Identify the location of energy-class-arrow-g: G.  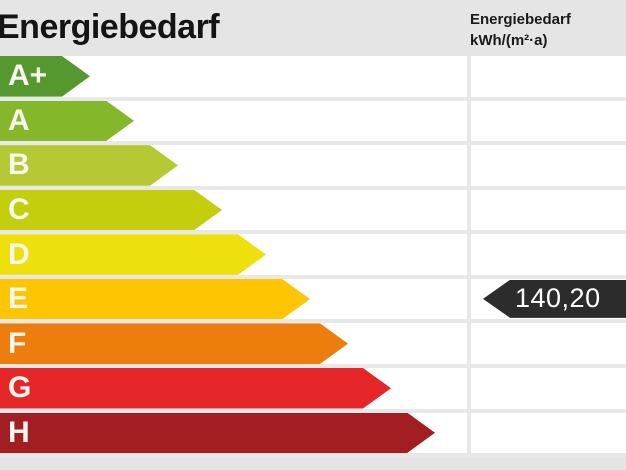
(195, 388).